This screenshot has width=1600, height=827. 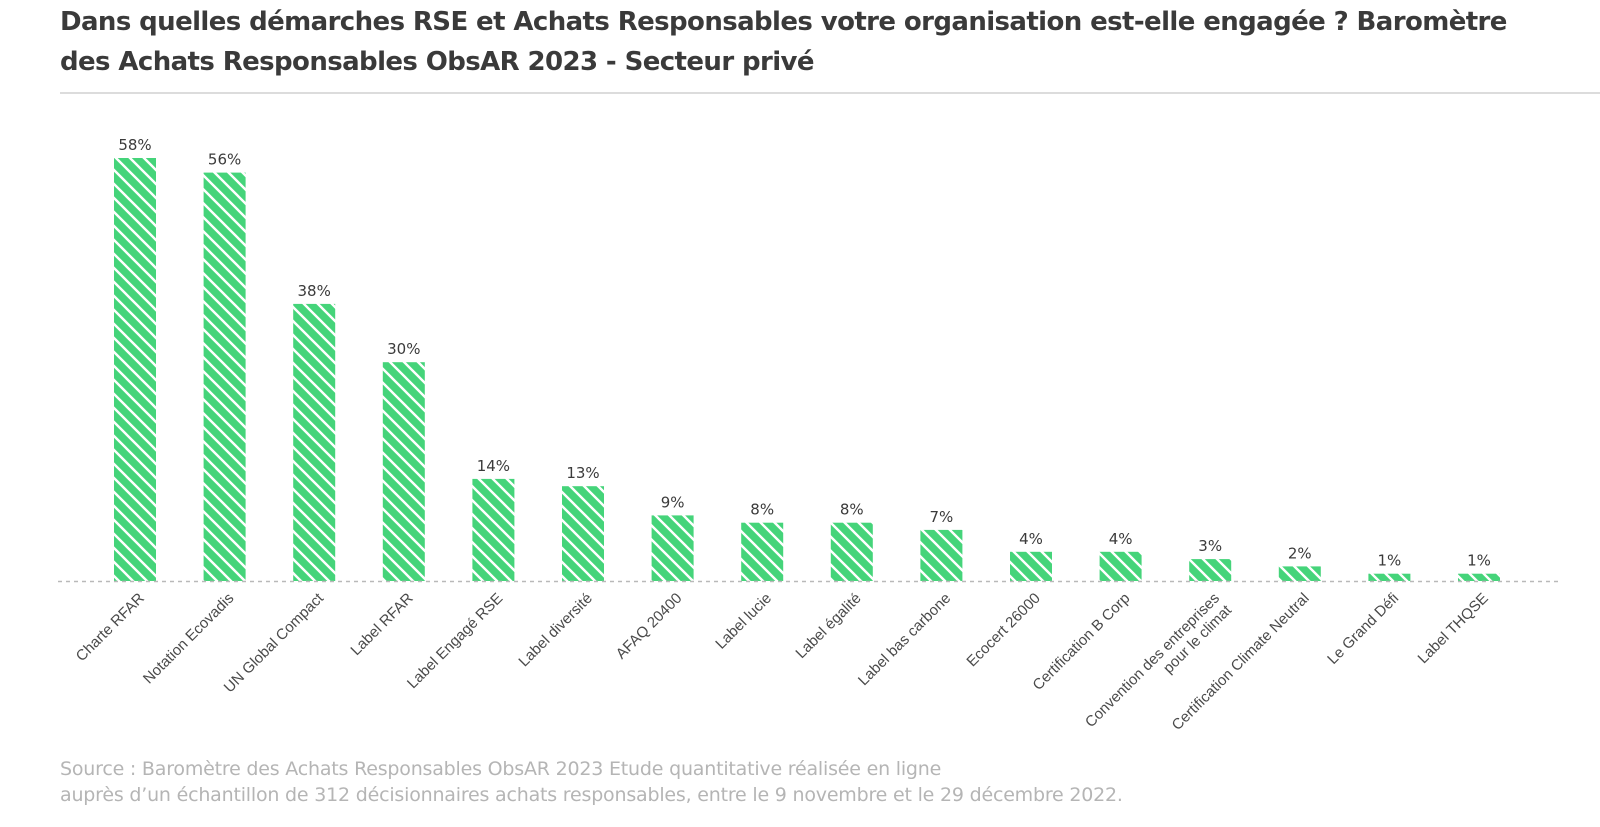 What do you see at coordinates (828, 626) in the screenshot?
I see `category-label-9: Label égalité` at bounding box center [828, 626].